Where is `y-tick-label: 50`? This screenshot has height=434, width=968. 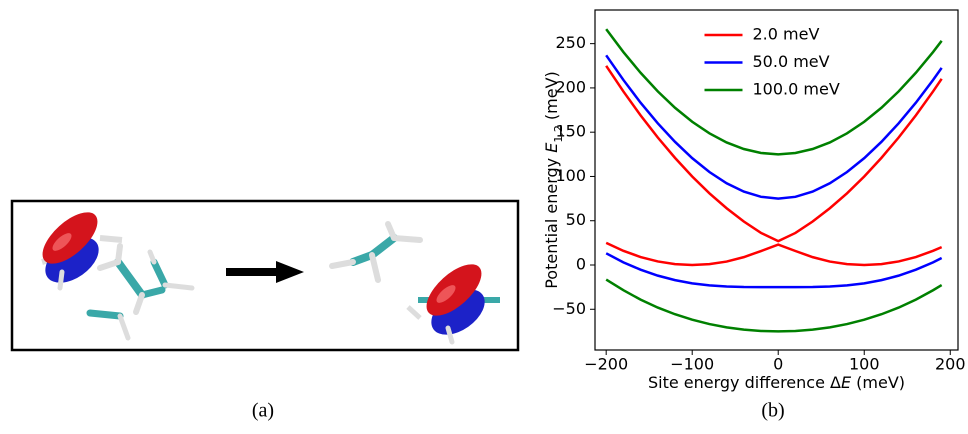
y-tick-label: 50 is located at coordinates (576, 219).